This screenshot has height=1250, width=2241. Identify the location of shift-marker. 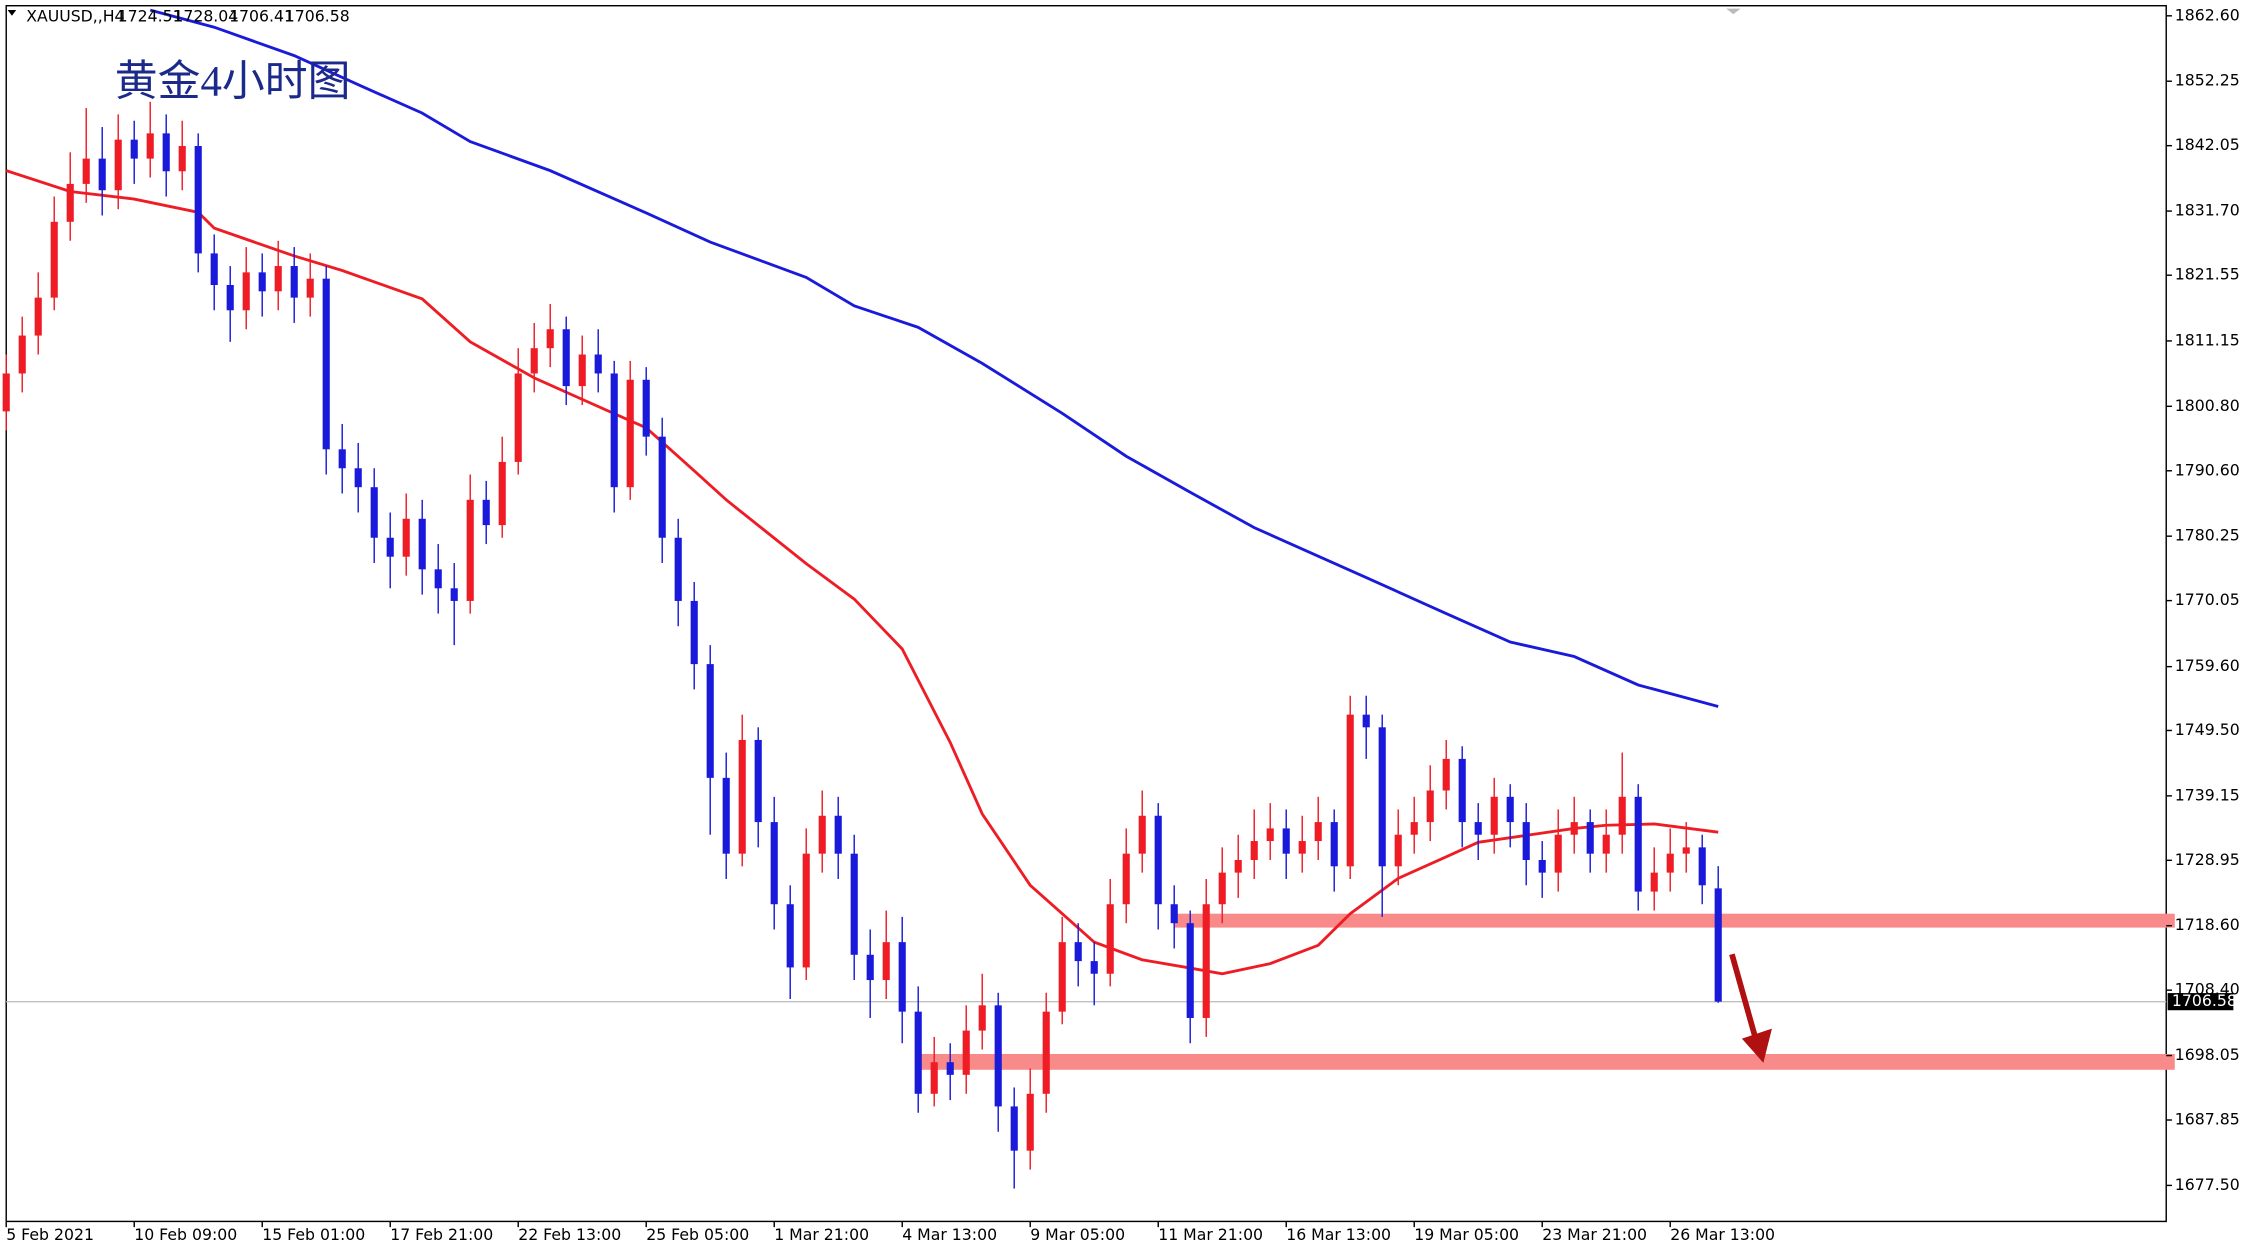
(1733, 11).